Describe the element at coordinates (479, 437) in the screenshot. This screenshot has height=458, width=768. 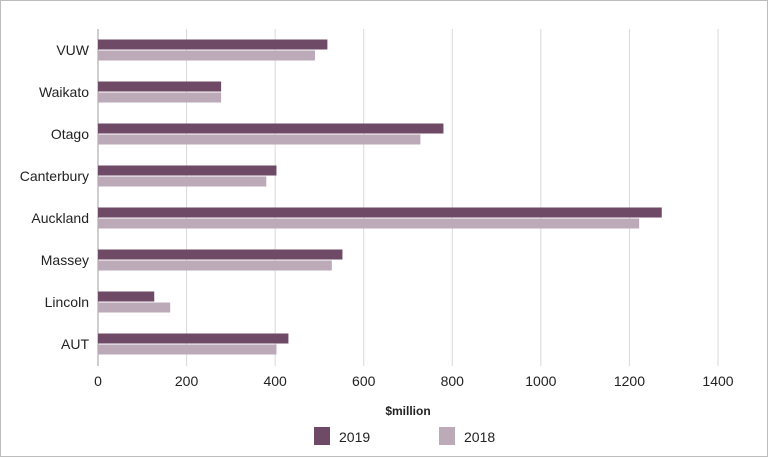
I see `legend-label-2018: 2018` at that location.